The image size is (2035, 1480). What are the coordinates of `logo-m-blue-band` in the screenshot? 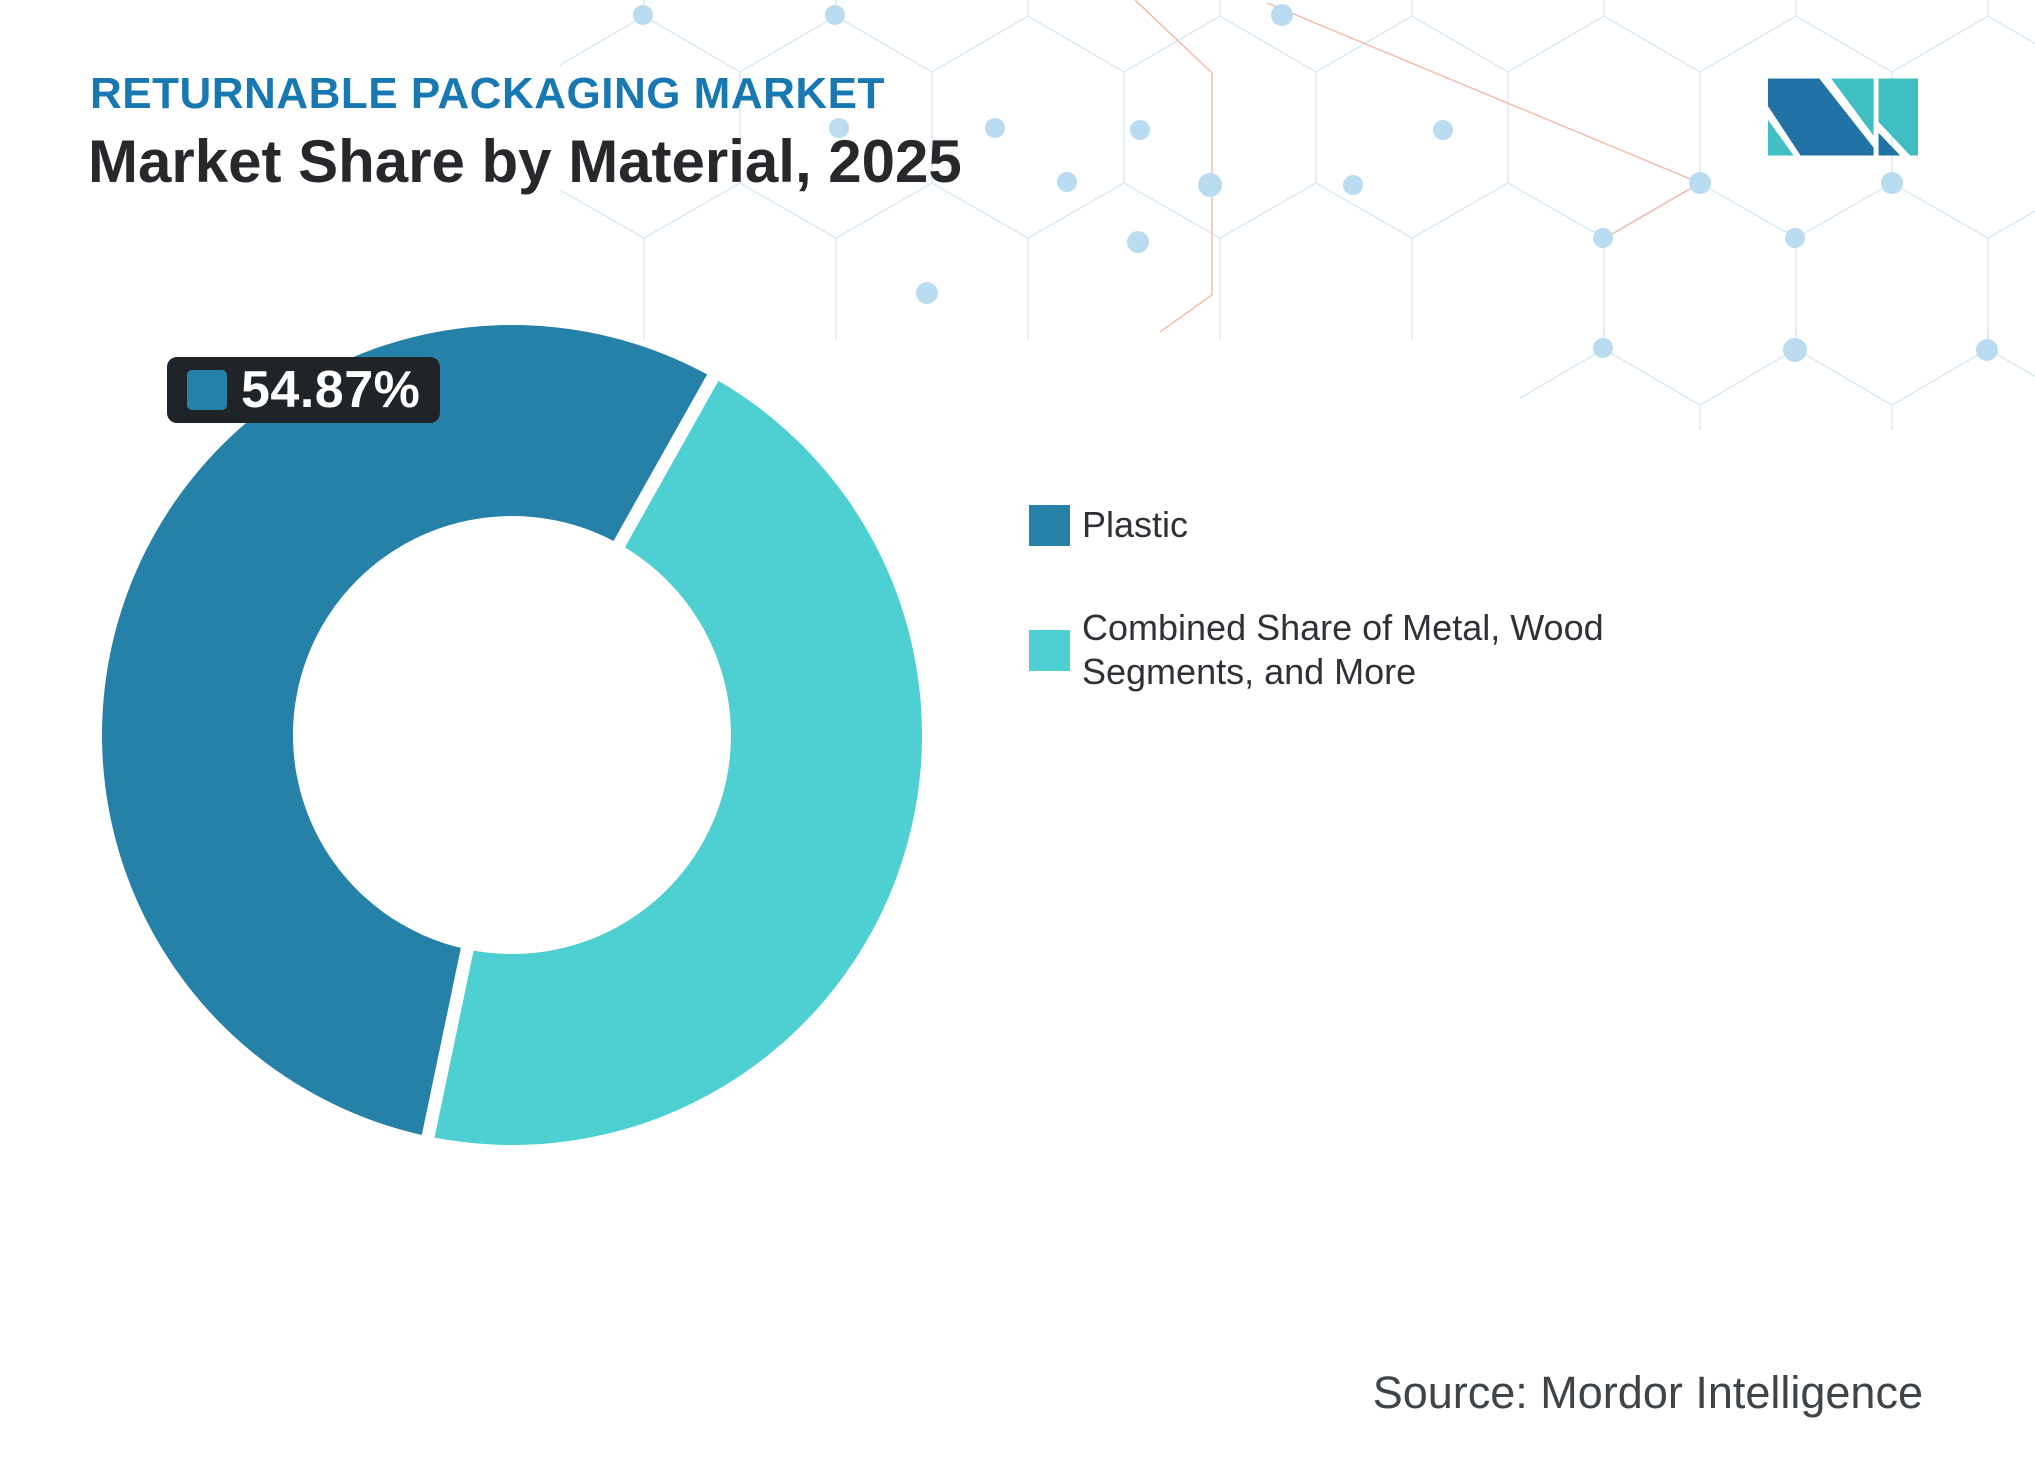 It's located at (1821, 117).